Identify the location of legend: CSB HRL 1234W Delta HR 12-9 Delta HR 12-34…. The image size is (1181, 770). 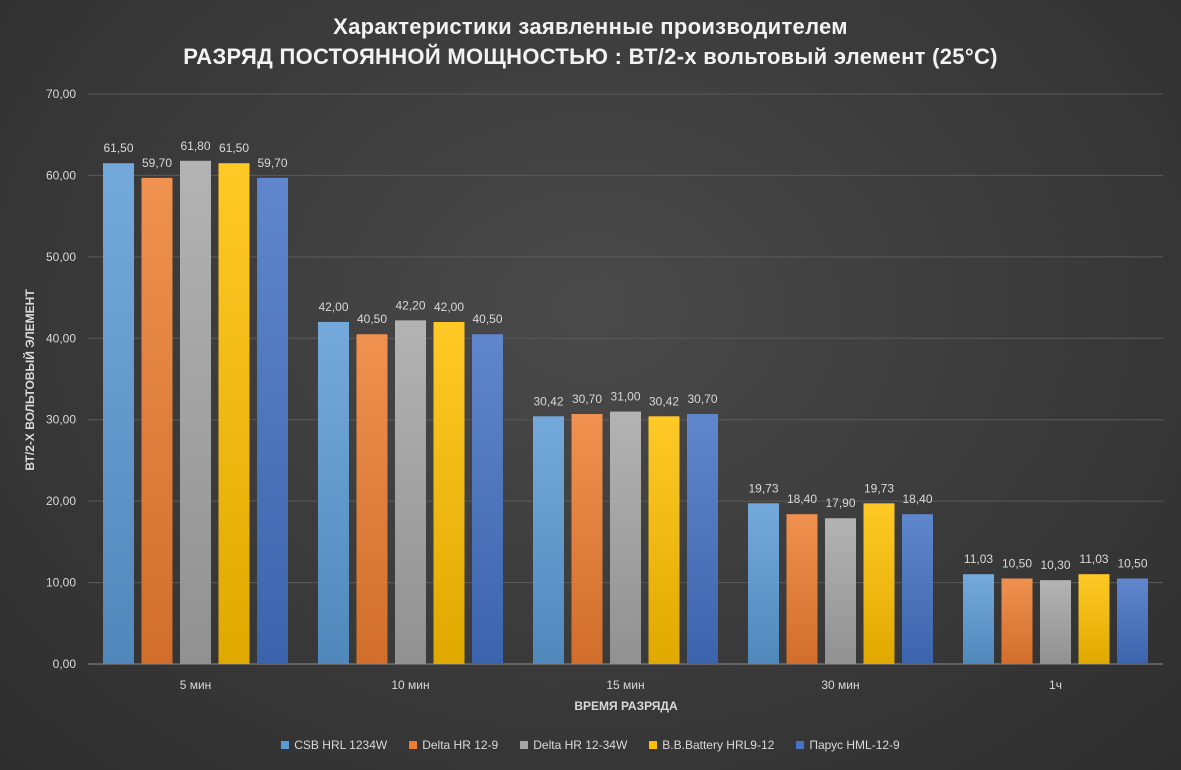
(590, 745).